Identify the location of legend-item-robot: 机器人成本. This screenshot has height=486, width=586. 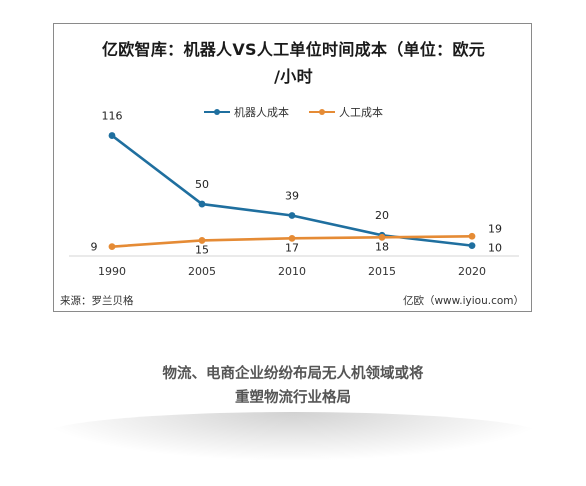
(246, 112).